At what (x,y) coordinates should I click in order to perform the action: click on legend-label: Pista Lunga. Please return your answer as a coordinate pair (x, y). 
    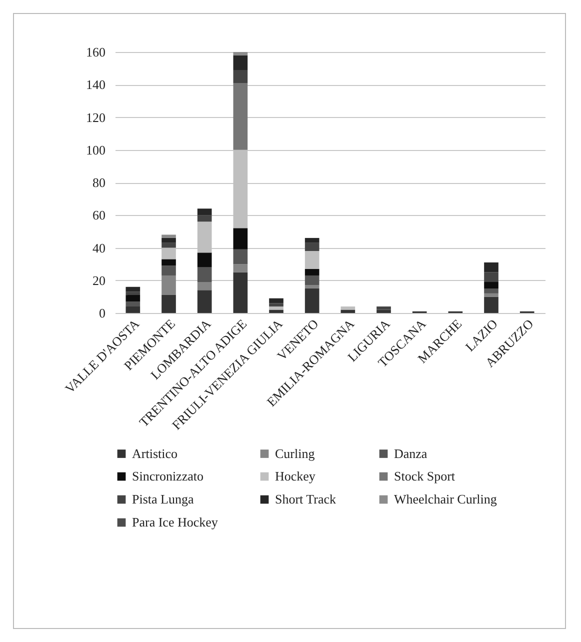
    Looking at the image, I should click on (163, 499).